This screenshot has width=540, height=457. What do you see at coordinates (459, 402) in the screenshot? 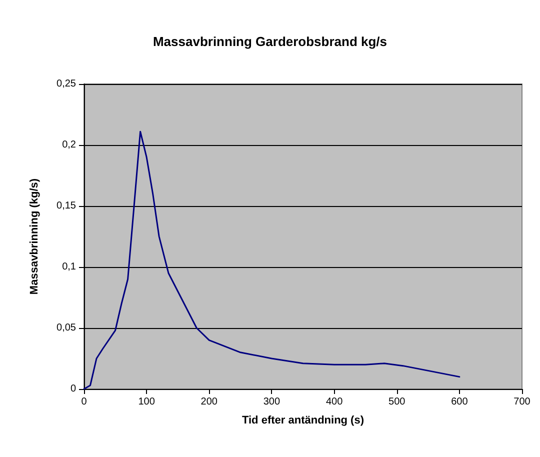
I see `x-tick-label: 600` at bounding box center [459, 402].